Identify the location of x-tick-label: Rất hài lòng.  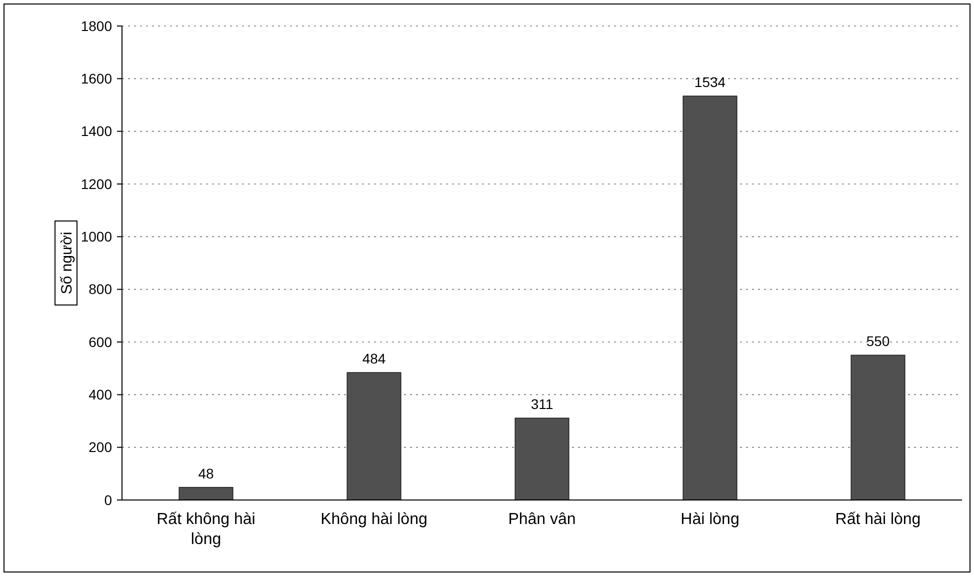
(878, 519).